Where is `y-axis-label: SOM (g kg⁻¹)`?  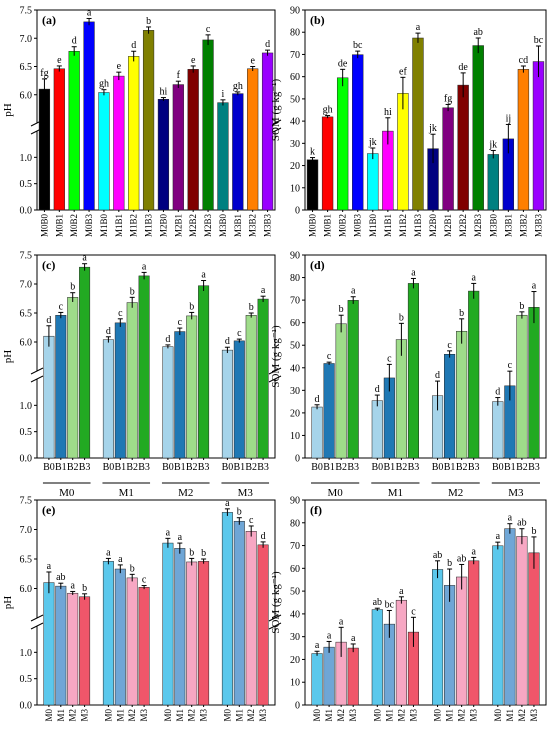
y-axis-label: SOM (g kg⁻¹) is located at coordinates (276, 602).